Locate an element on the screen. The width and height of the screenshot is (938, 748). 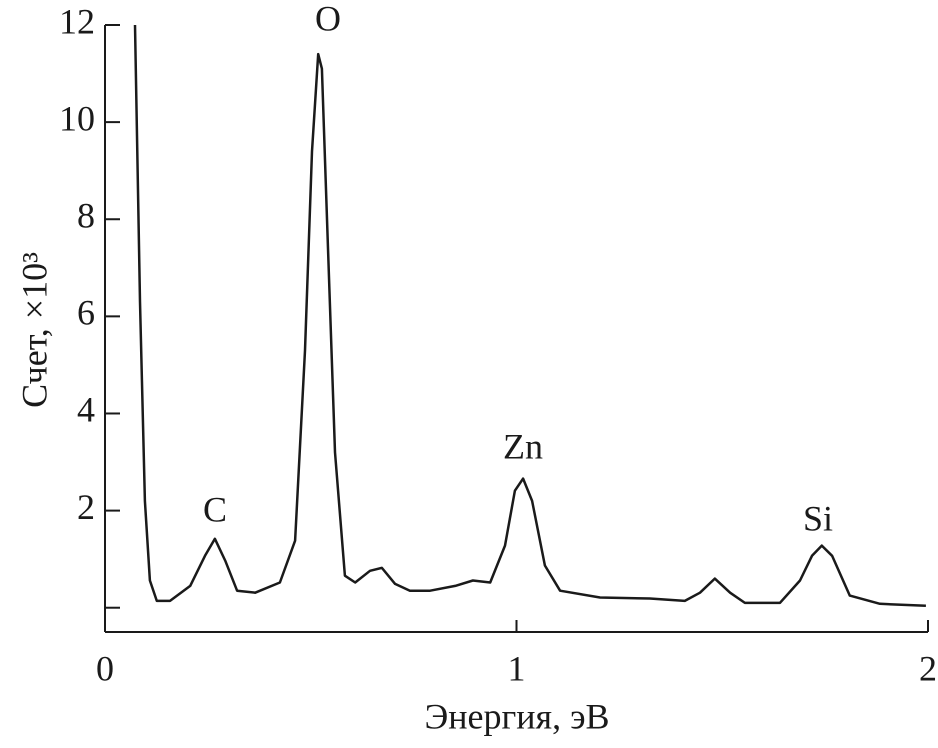
x-tick-label: 2 is located at coordinates (928, 668).